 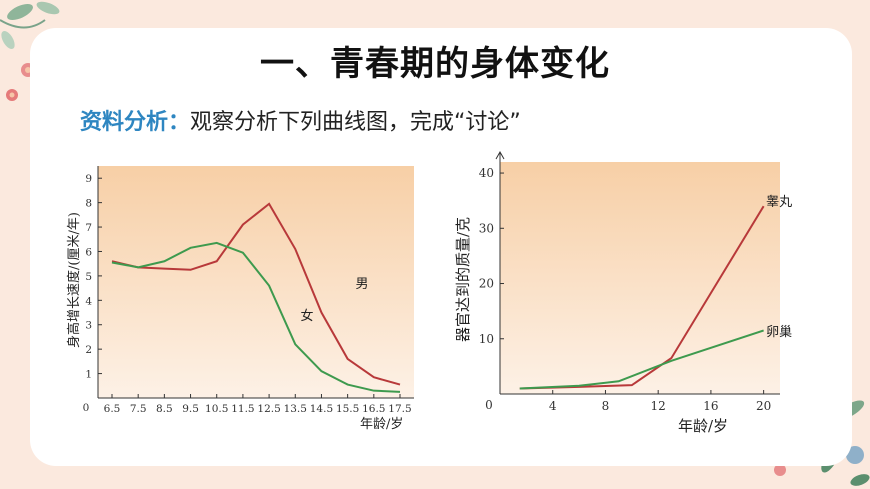 I want to click on y-tick-label: 9, so click(x=88, y=179).